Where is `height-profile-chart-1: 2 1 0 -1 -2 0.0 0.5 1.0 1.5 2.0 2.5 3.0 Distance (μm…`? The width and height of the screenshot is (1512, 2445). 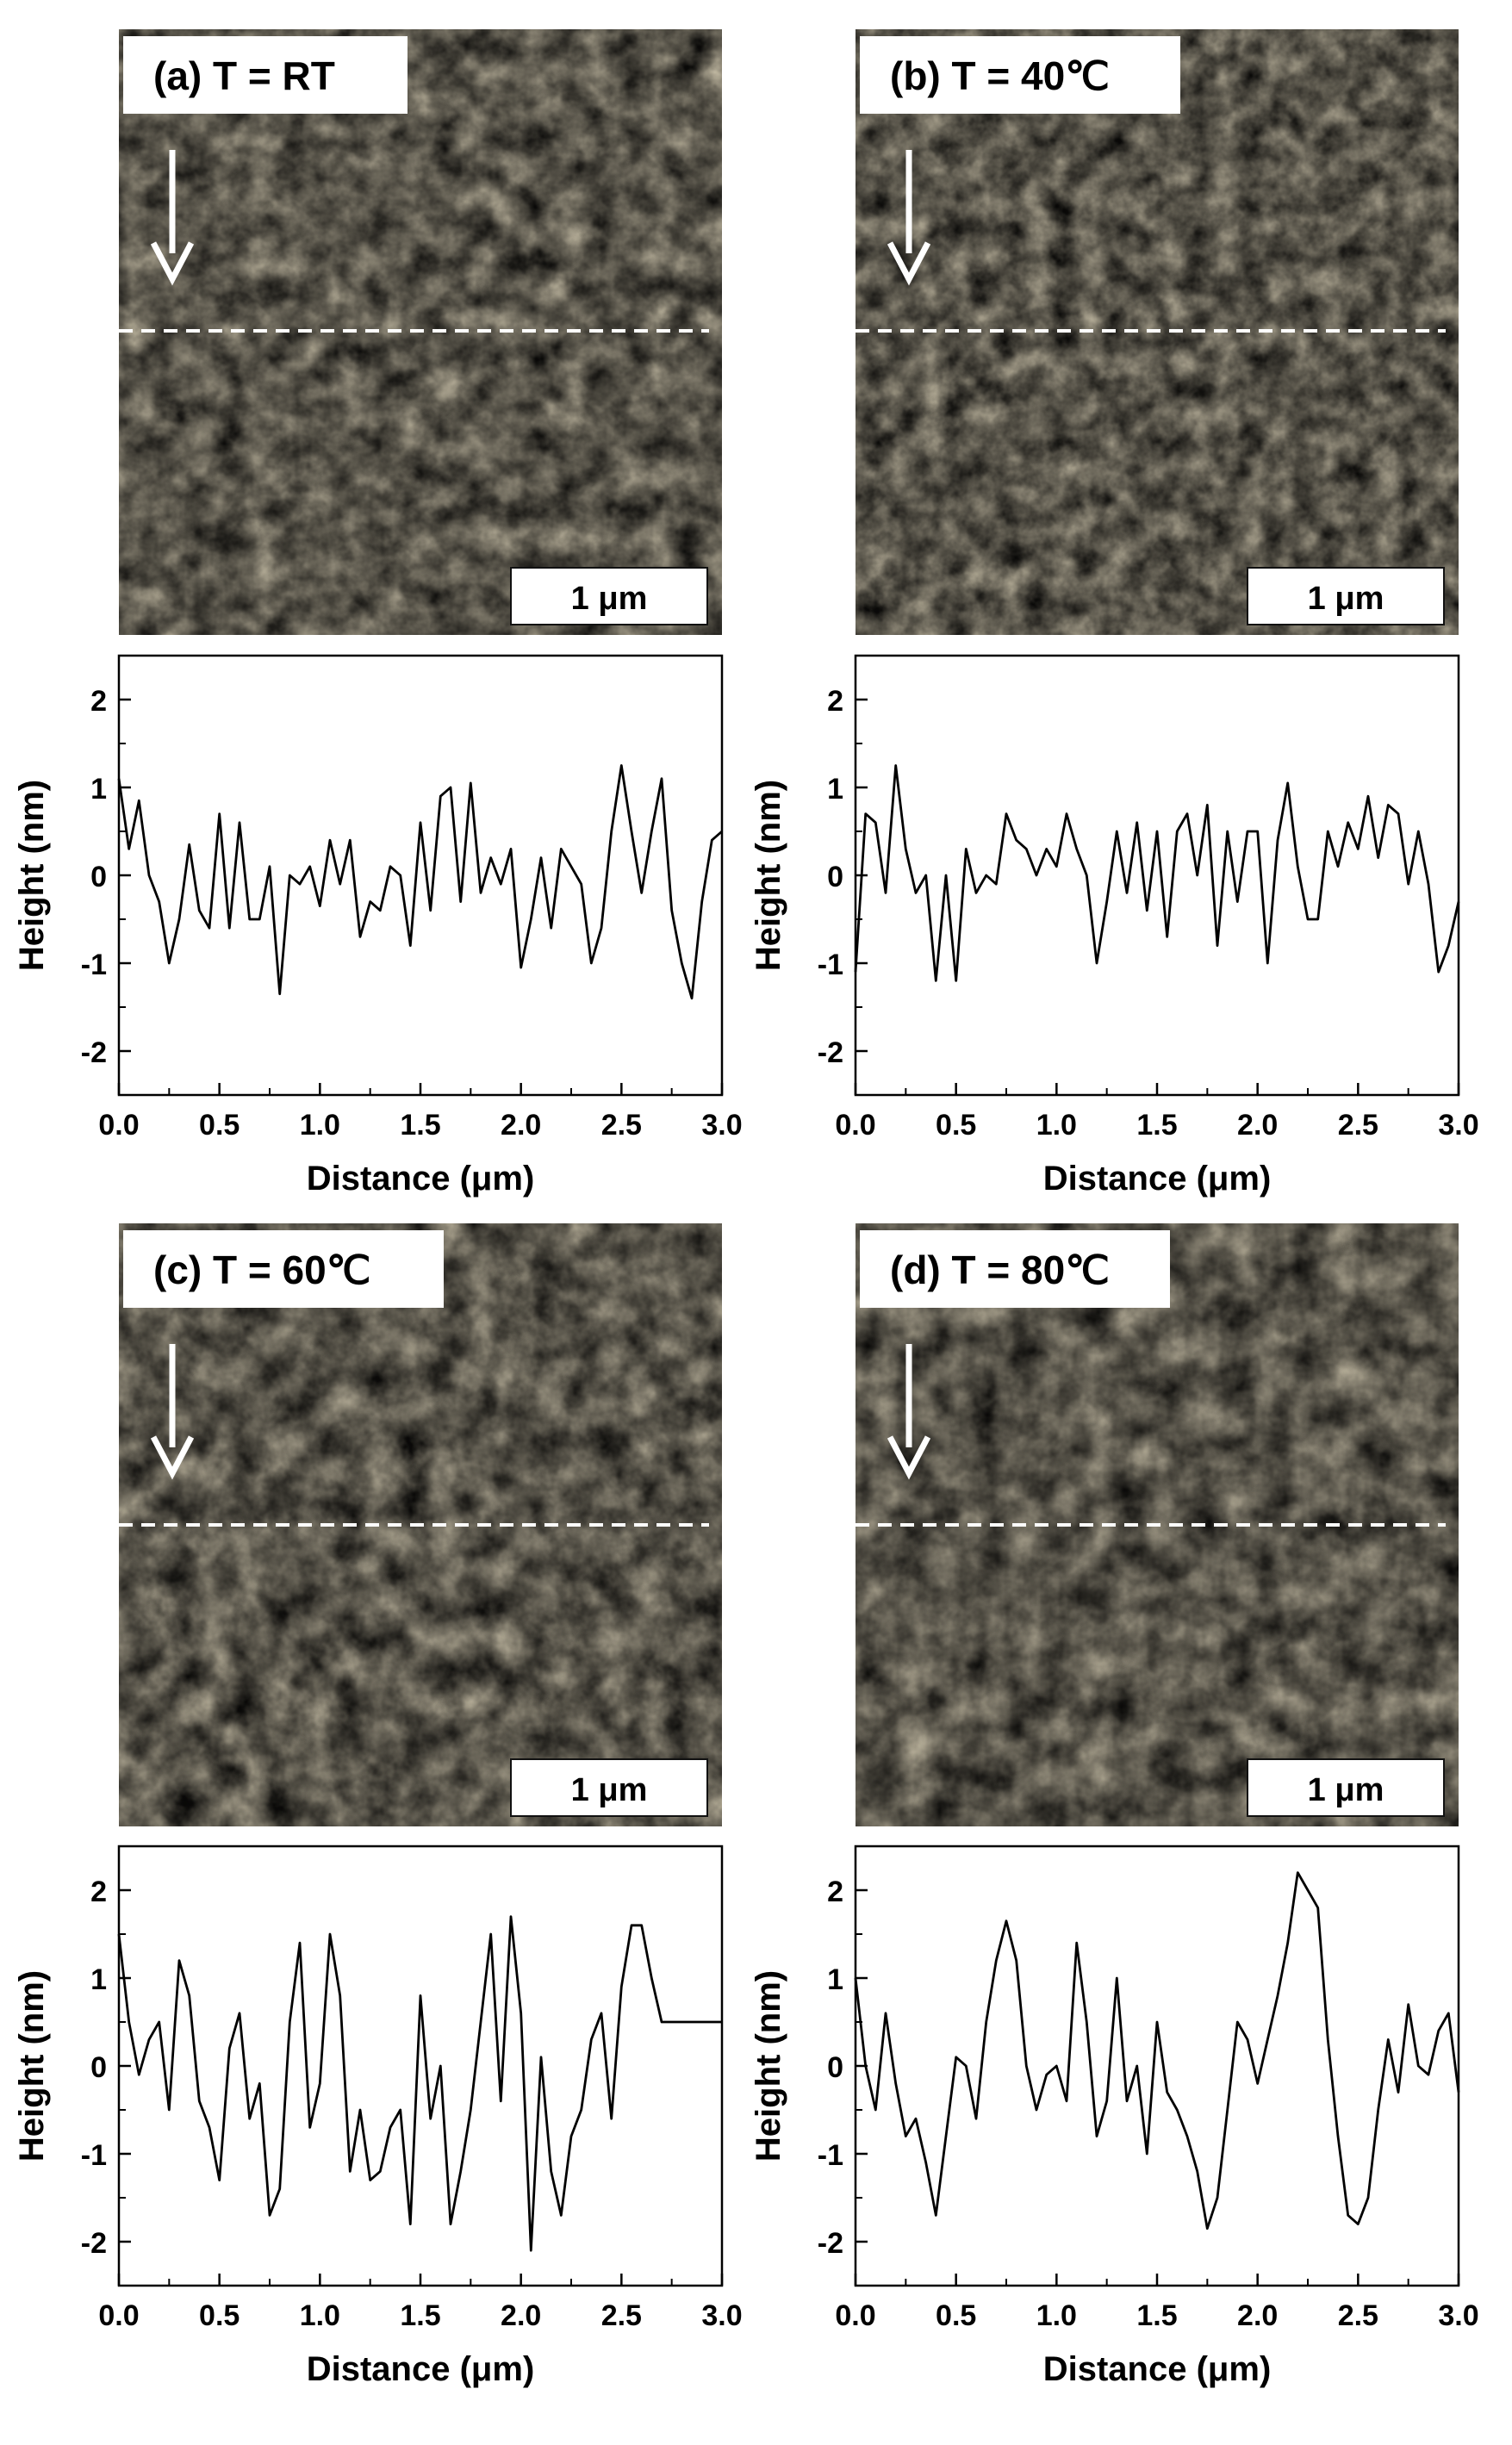
height-profile-chart-1: 2 1 0 -1 -2 0.0 0.5 1.0 1.5 2.0 2.5 3.0 Distance (μm… is located at coordinates (1115, 926).